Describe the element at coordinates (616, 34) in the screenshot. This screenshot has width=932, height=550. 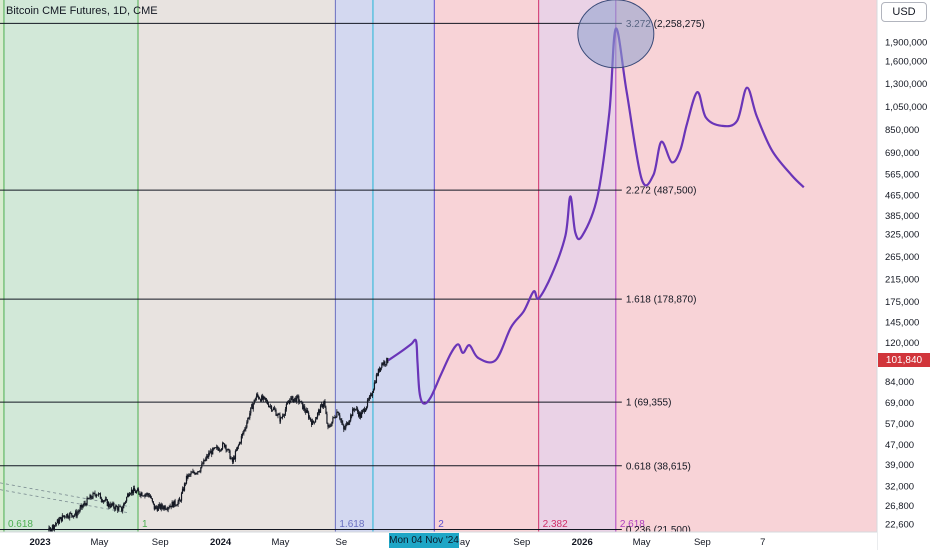
I see `highlight-circle` at that location.